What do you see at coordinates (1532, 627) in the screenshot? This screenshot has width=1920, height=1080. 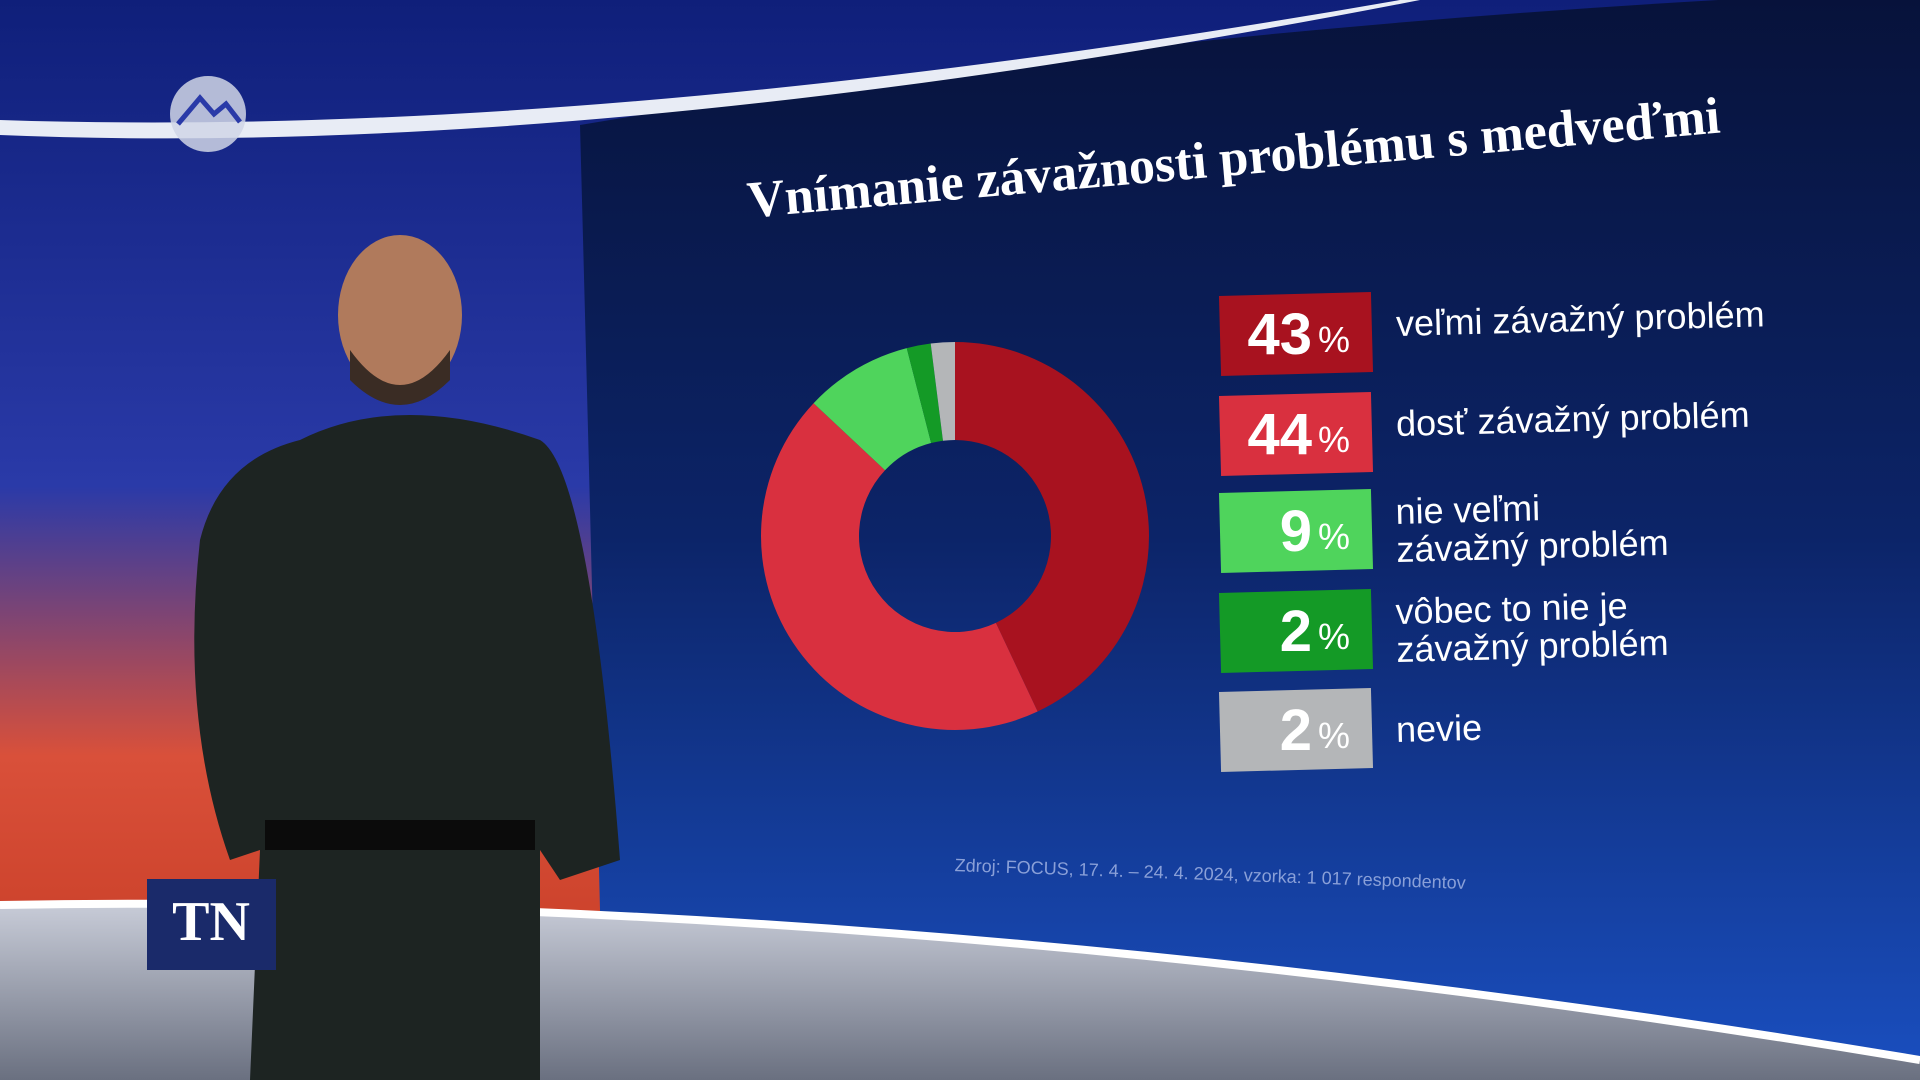 I see `legend-label: vôbec to nie je závažný problém` at bounding box center [1532, 627].